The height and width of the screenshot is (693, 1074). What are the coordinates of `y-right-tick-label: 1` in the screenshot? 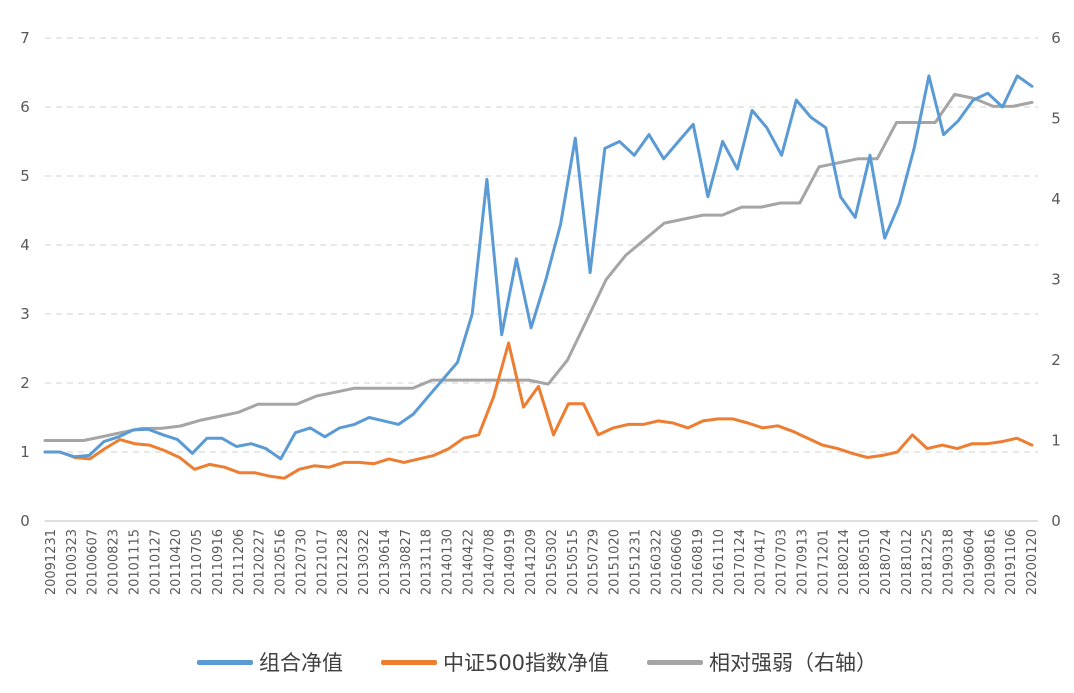 It's located at (1056, 441).